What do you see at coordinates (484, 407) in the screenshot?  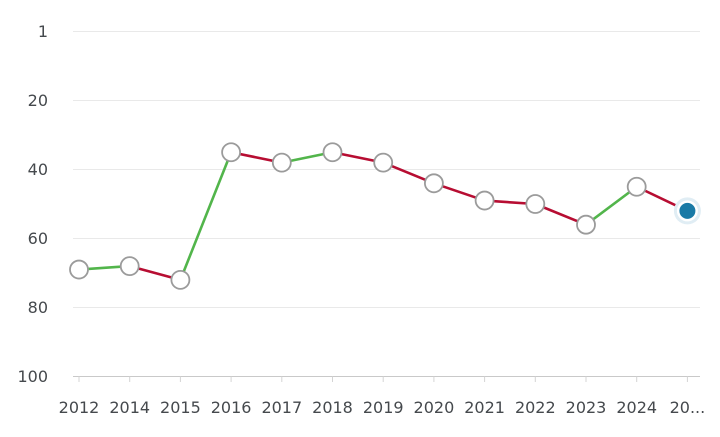 I see `x-axis-tick-label: 2021` at bounding box center [484, 407].